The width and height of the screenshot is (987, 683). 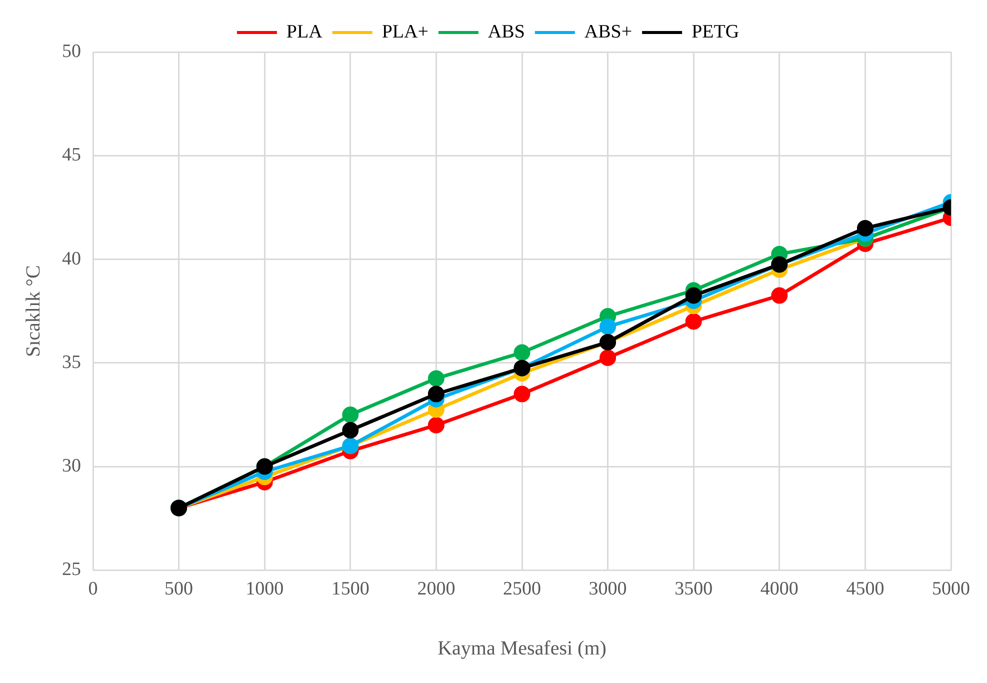 What do you see at coordinates (693, 589) in the screenshot?
I see `x-tick-label: 3500` at bounding box center [693, 589].